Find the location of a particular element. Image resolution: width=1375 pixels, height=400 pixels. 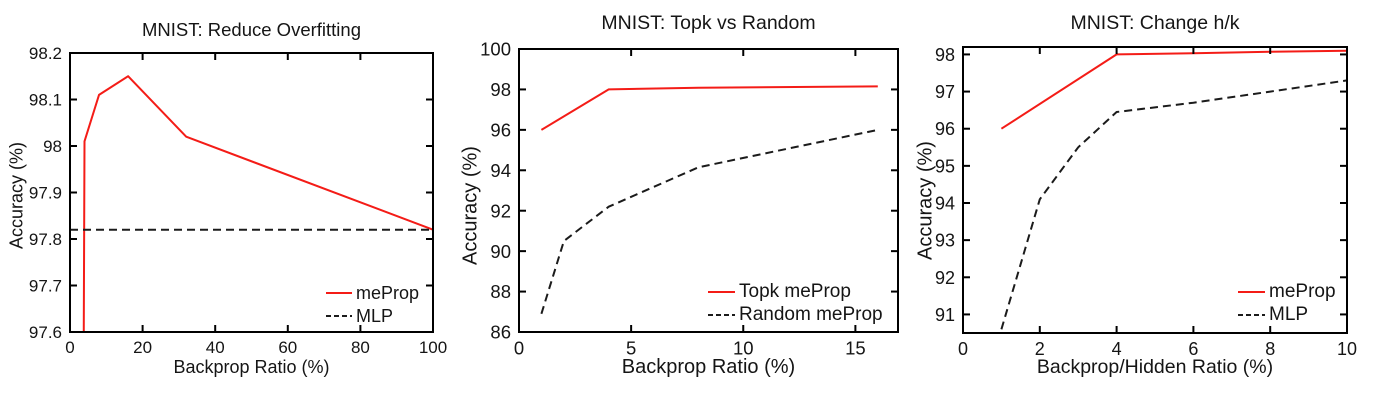

x-tick-label: 5 is located at coordinates (631, 348).